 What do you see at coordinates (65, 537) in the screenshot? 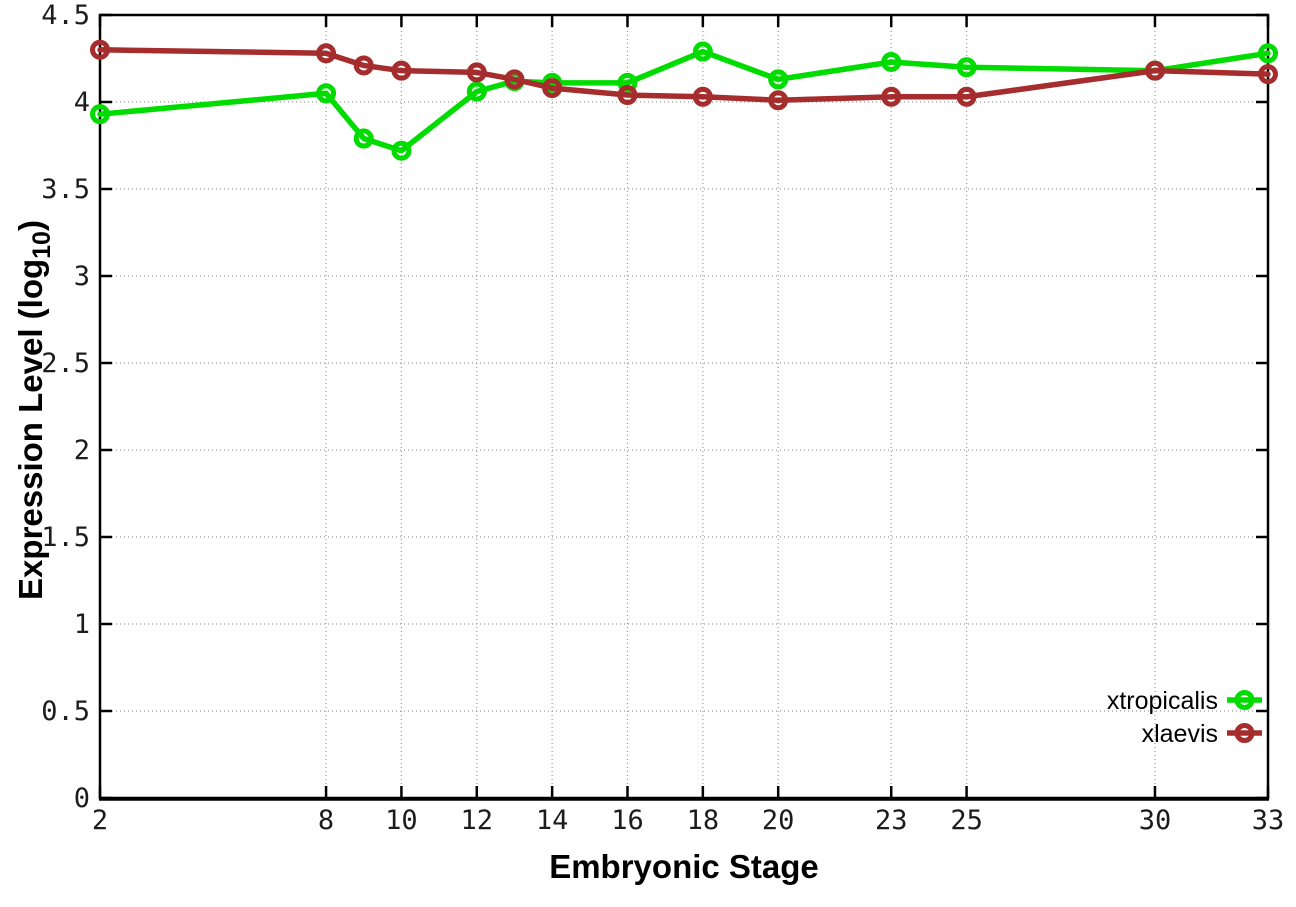
I see `y-tick-label: 1.5` at bounding box center [65, 537].